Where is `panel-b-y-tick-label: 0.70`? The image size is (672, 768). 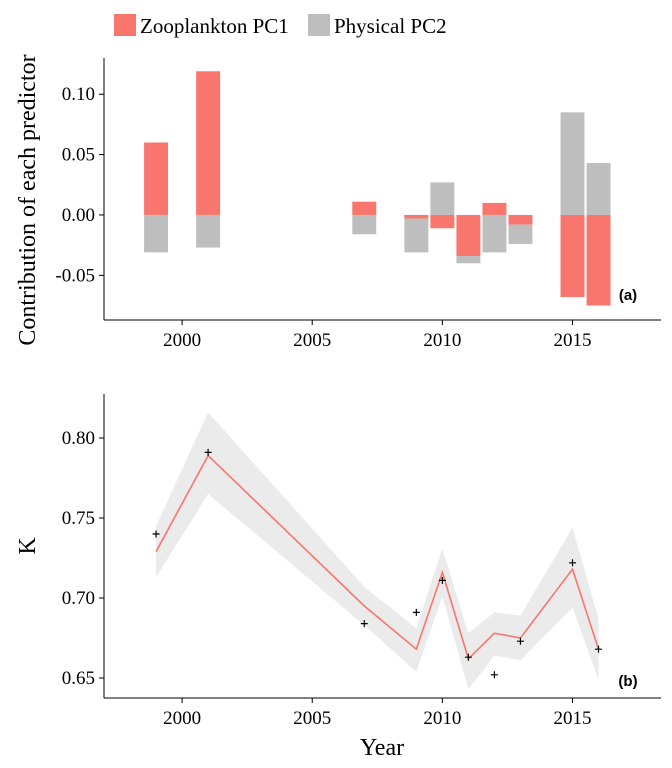
panel-b-y-tick-label: 0.70 is located at coordinates (78, 598).